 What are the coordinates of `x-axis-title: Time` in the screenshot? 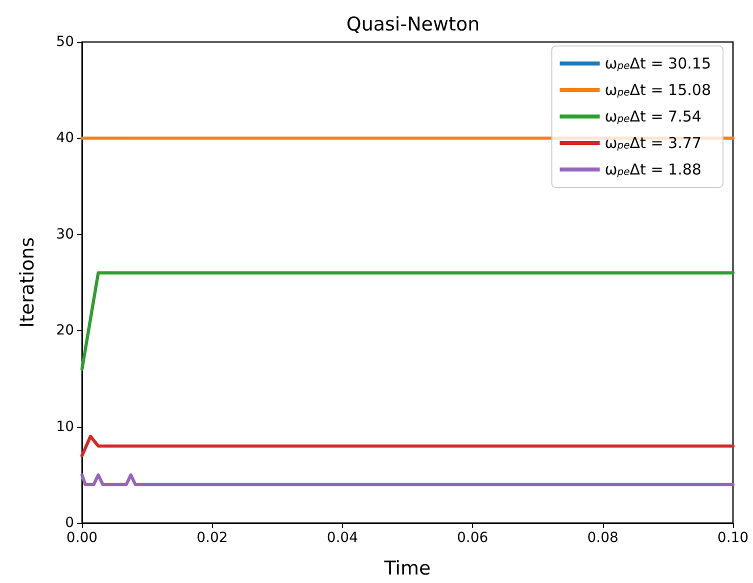 It's located at (407, 569).